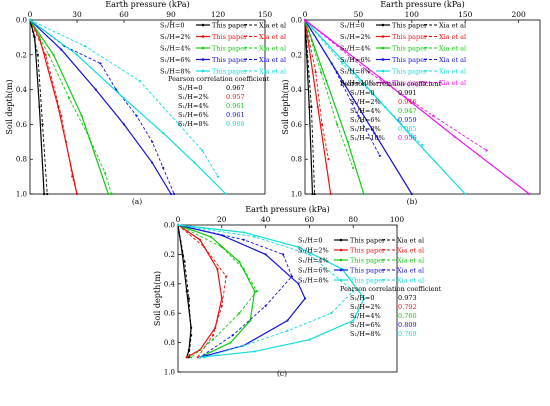 This screenshot has width=550, height=406. Describe the element at coordinates (357, 83) in the screenshot. I see `legend-condition: S₁/H=10%` at that location.